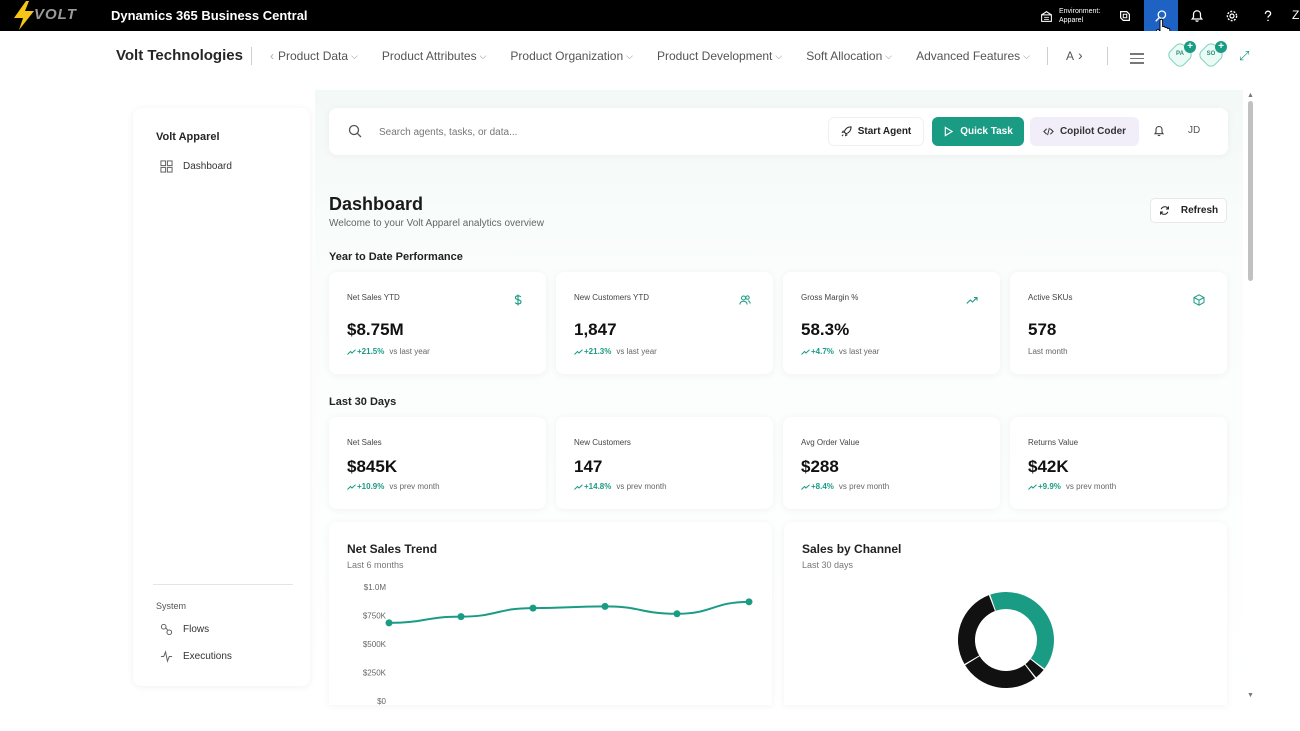 The height and width of the screenshot is (731, 1300). Describe the element at coordinates (1180, 55) in the screenshot. I see `agent-badge-pa: PA +` at that location.